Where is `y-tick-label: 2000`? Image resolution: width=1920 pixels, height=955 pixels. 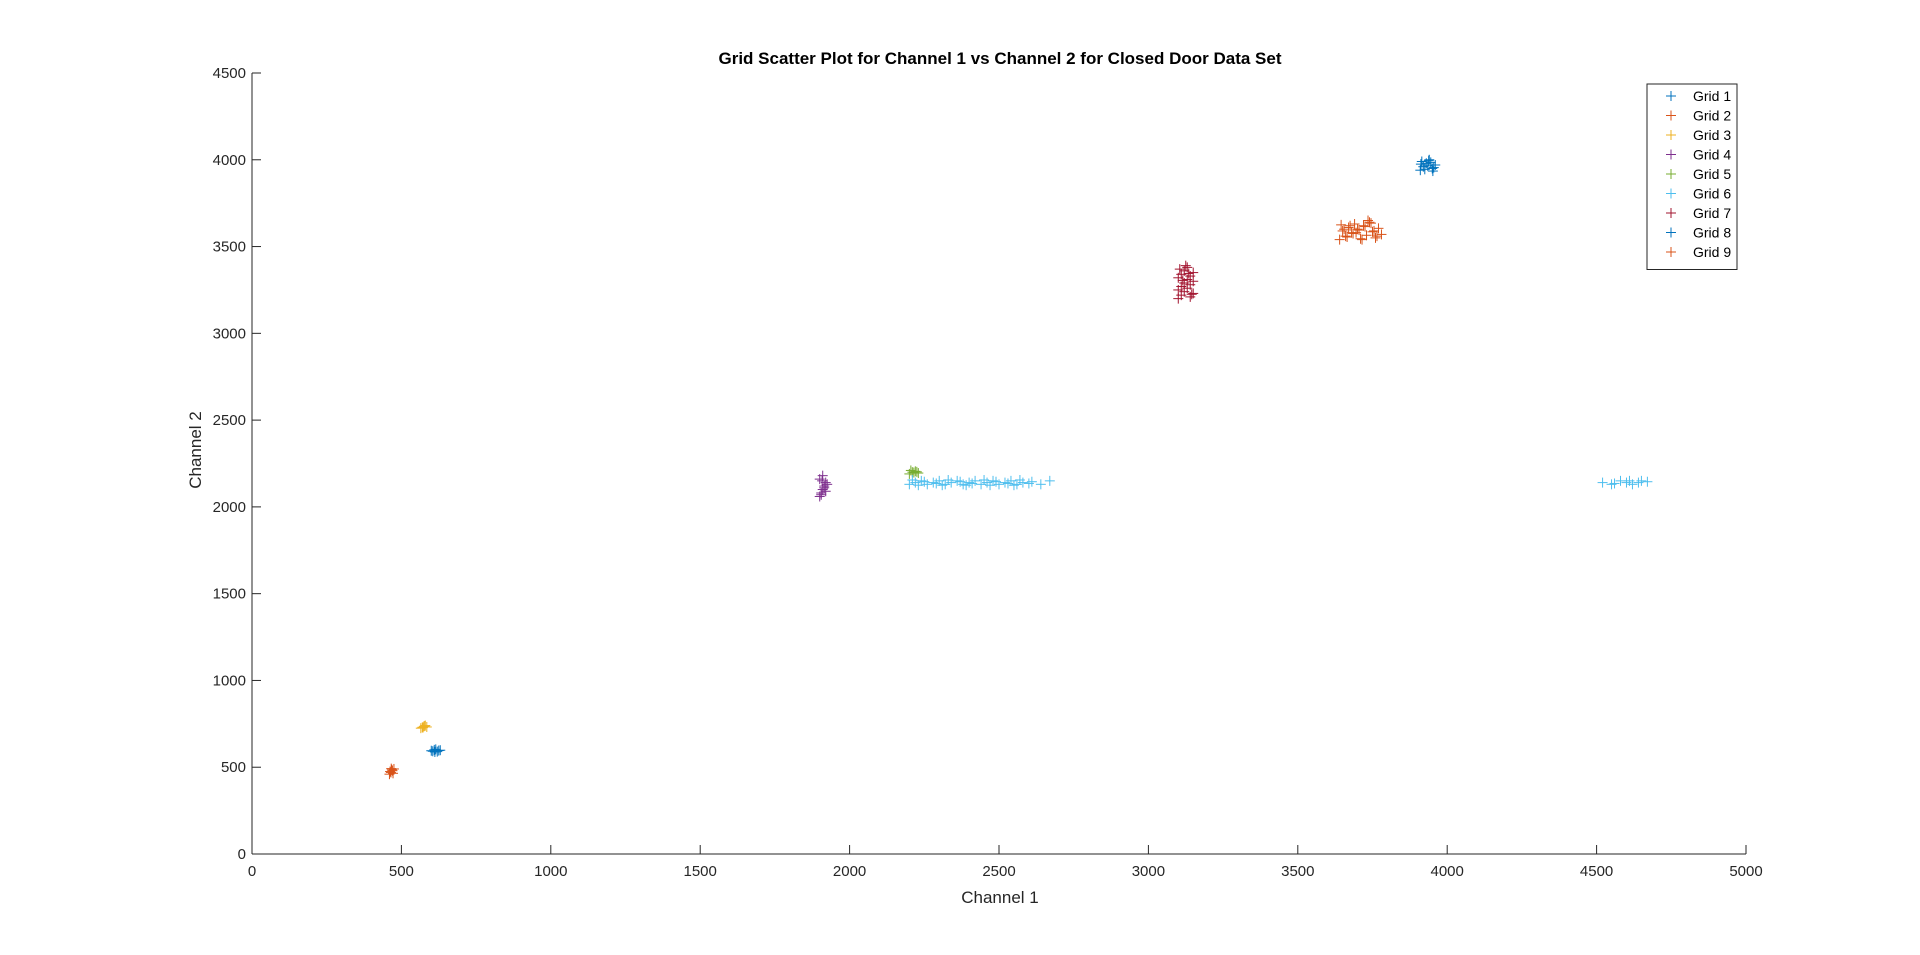 y-tick-label: 2000 is located at coordinates (229, 507).